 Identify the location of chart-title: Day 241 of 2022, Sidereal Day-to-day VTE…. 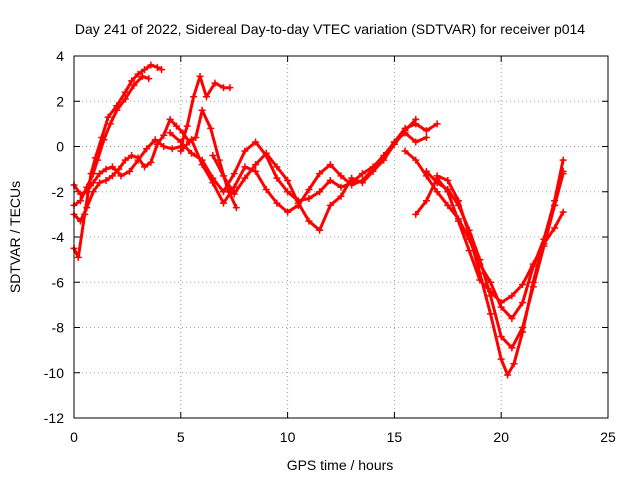
(330, 29).